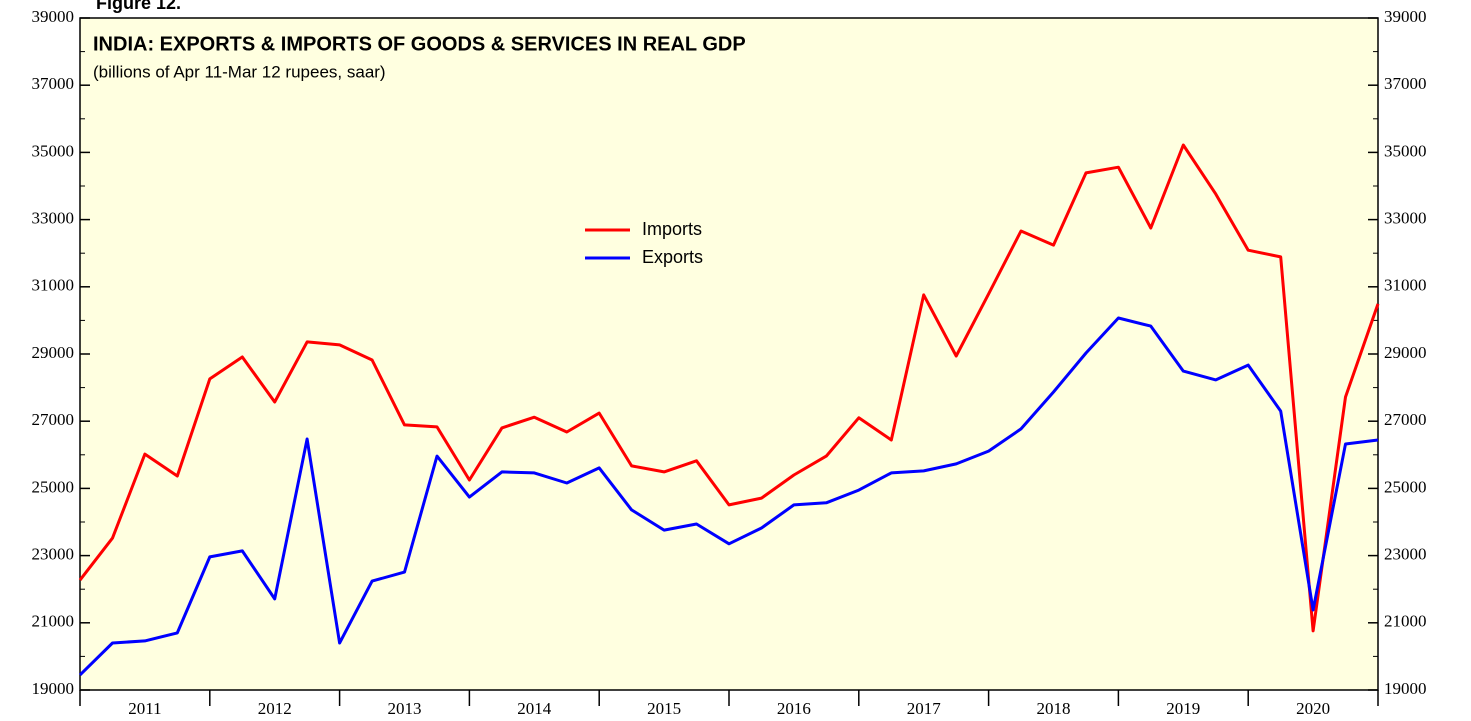 The image size is (1471, 721). Describe the element at coordinates (53, 285) in the screenshot. I see `y-tick-label: 31000` at that location.